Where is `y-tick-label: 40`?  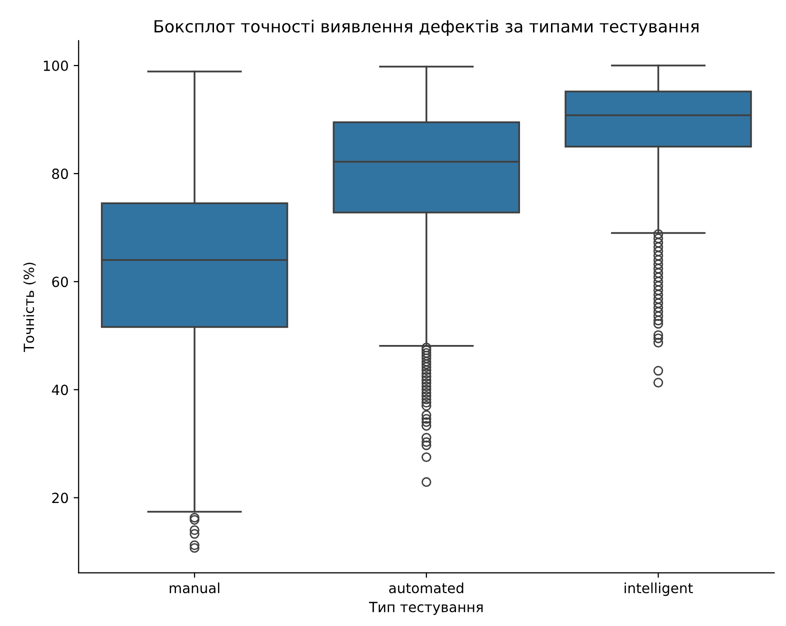
y-tick-label: 40 is located at coordinates (60, 390).